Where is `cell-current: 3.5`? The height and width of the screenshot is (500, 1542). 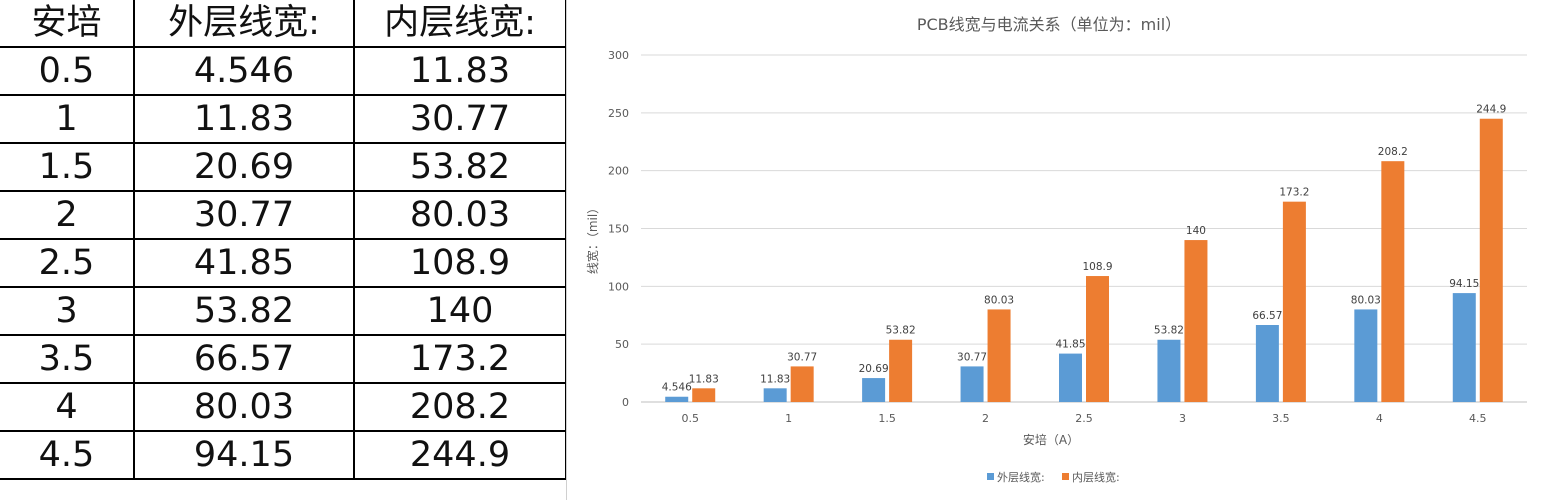 cell-current: 3.5 is located at coordinates (67, 359).